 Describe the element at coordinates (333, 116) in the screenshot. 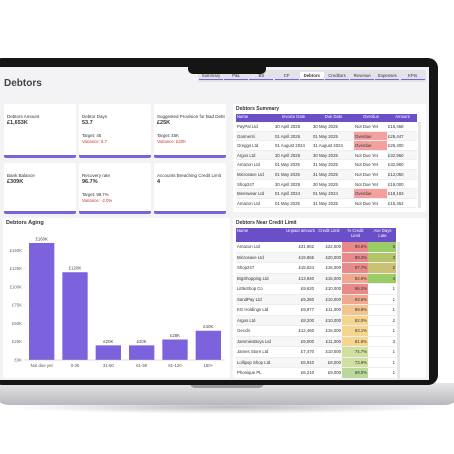

I see `column-header: Due Date` at that location.